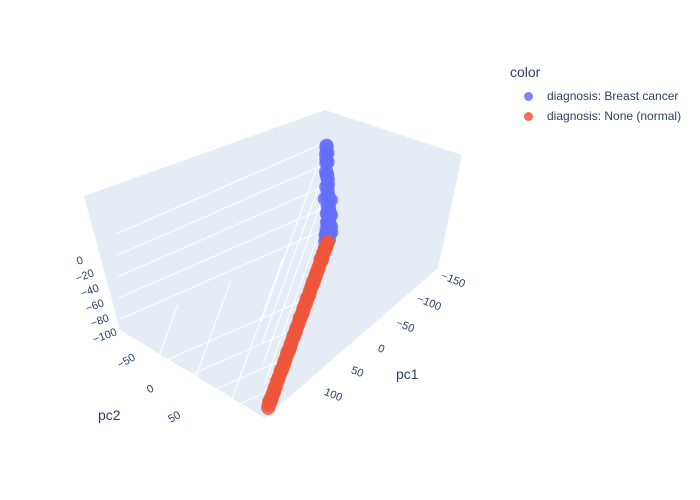  What do you see at coordinates (428, 303) in the screenshot?
I see `x-tick-label: −100` at bounding box center [428, 303].